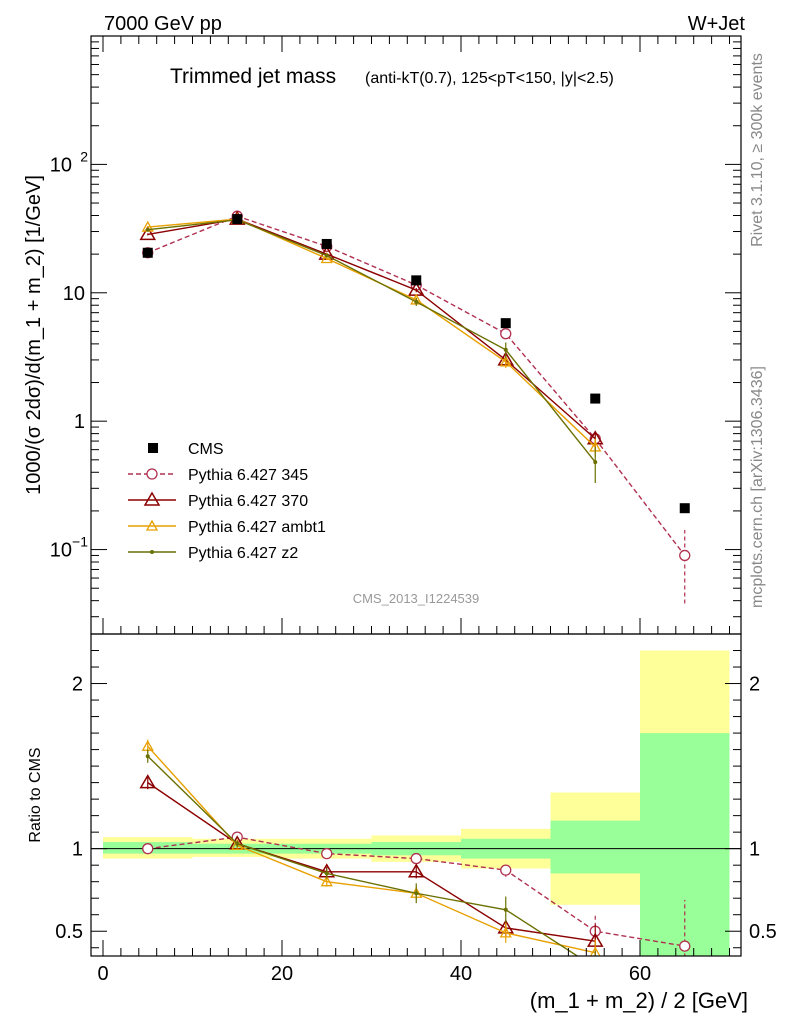 Image resolution: width=786 pixels, height=1024 pixels. I want to click on analysis-id: CMS_2013_I1224539, so click(416, 598).